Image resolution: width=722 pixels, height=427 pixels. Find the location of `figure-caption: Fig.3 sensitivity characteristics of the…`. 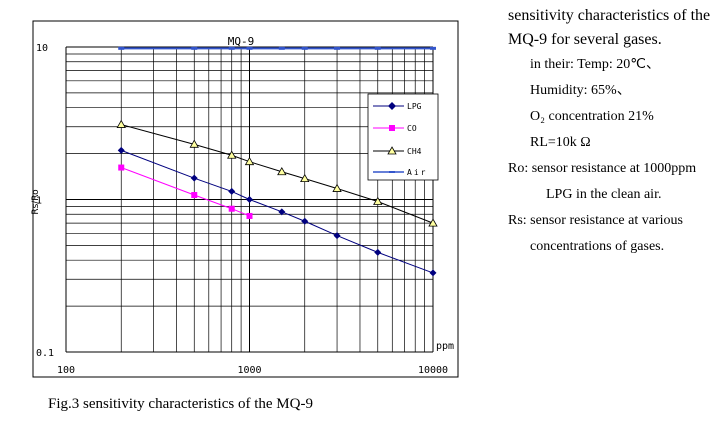

figure-caption: Fig.3 sensitivity characteristics of the… is located at coordinates (180, 404).